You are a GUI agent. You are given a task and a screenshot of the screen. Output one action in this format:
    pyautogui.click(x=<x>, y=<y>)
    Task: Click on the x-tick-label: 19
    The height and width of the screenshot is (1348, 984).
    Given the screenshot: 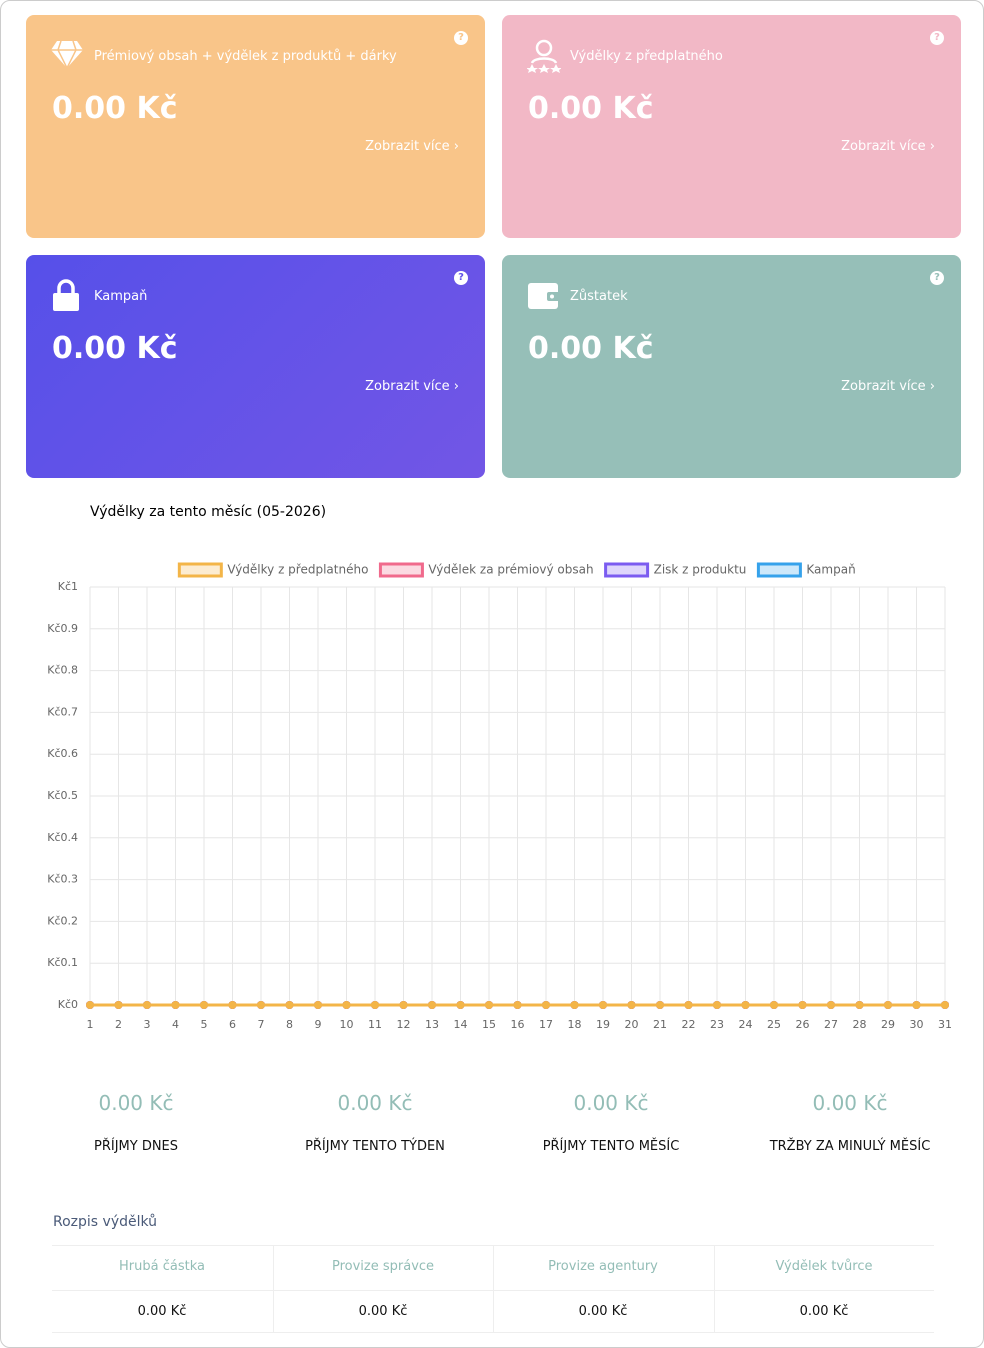 What is the action you would take?
    pyautogui.click(x=603, y=1024)
    